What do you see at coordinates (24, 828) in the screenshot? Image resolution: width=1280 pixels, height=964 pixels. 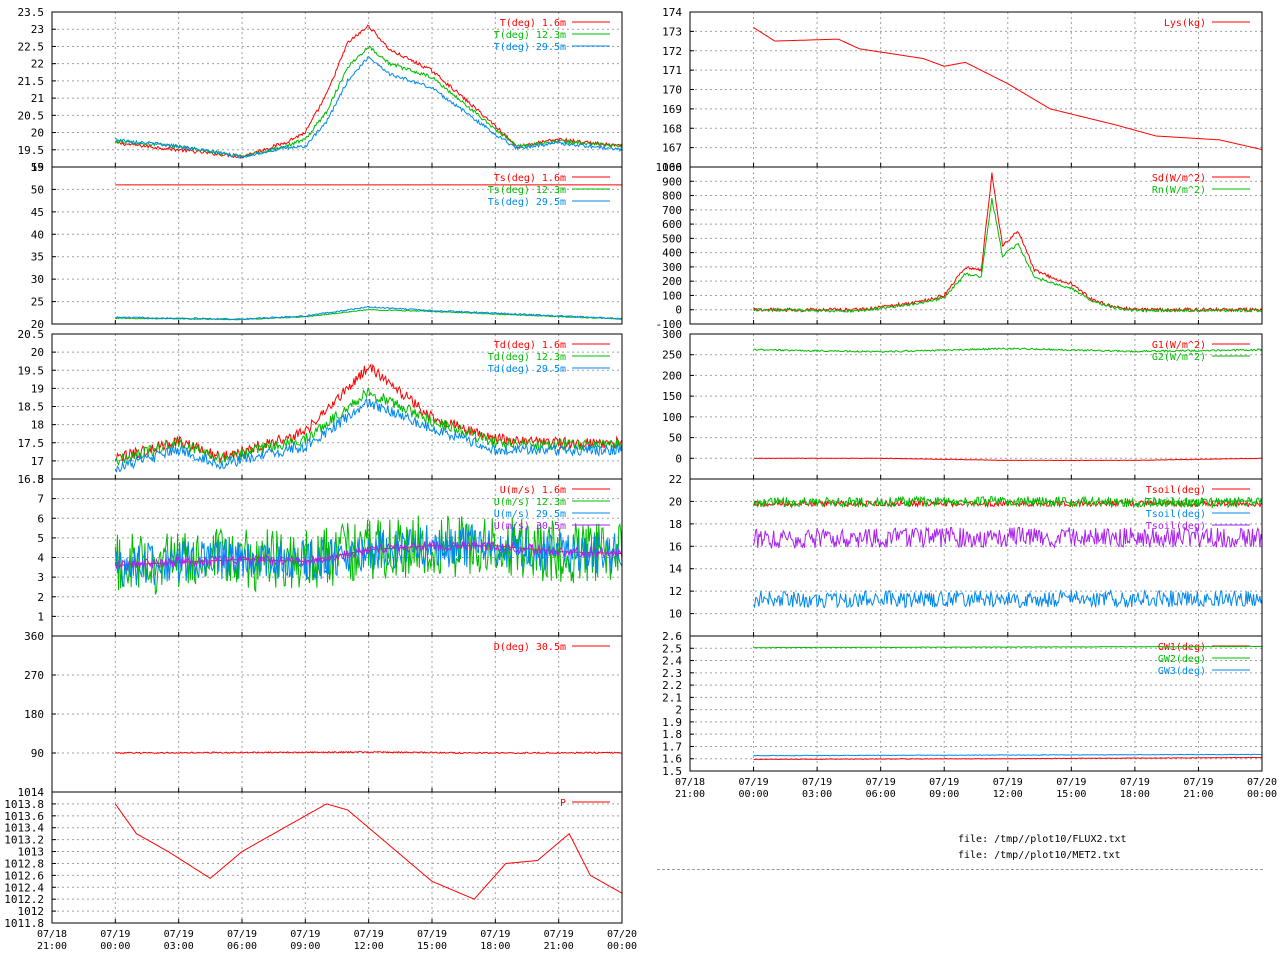 I see `y-tick-label: 1013.4` at bounding box center [24, 828].